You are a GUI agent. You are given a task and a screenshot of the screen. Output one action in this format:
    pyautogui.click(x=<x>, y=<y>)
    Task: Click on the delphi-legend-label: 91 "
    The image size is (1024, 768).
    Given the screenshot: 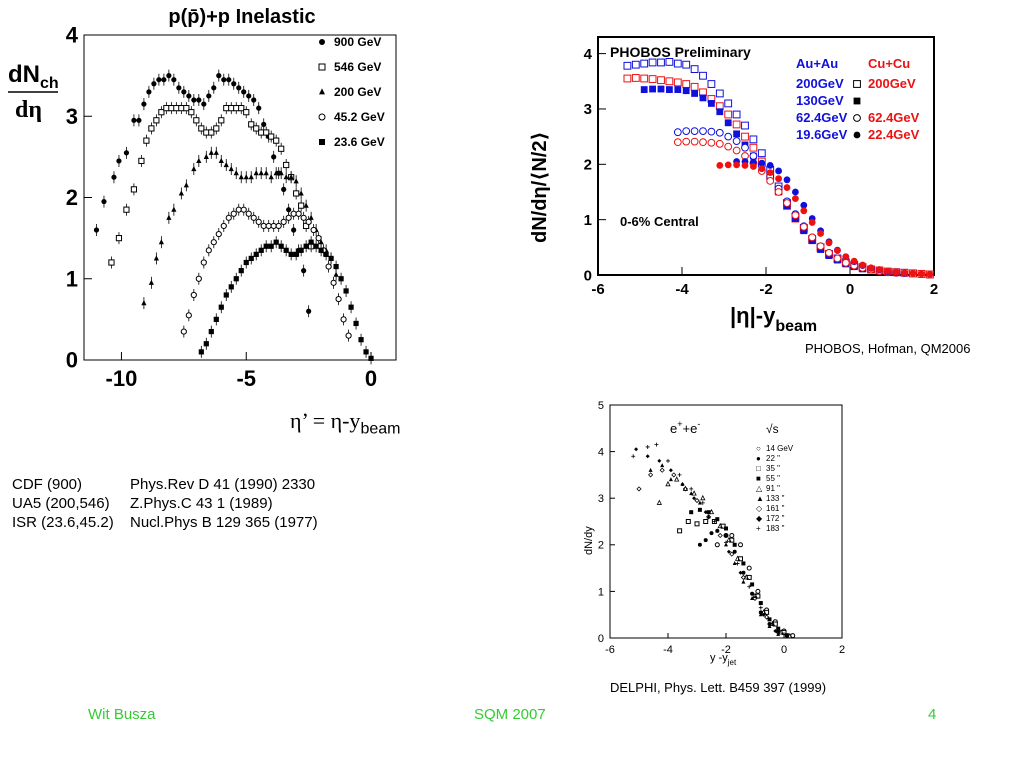 What is the action you would take?
    pyautogui.click(x=773, y=488)
    